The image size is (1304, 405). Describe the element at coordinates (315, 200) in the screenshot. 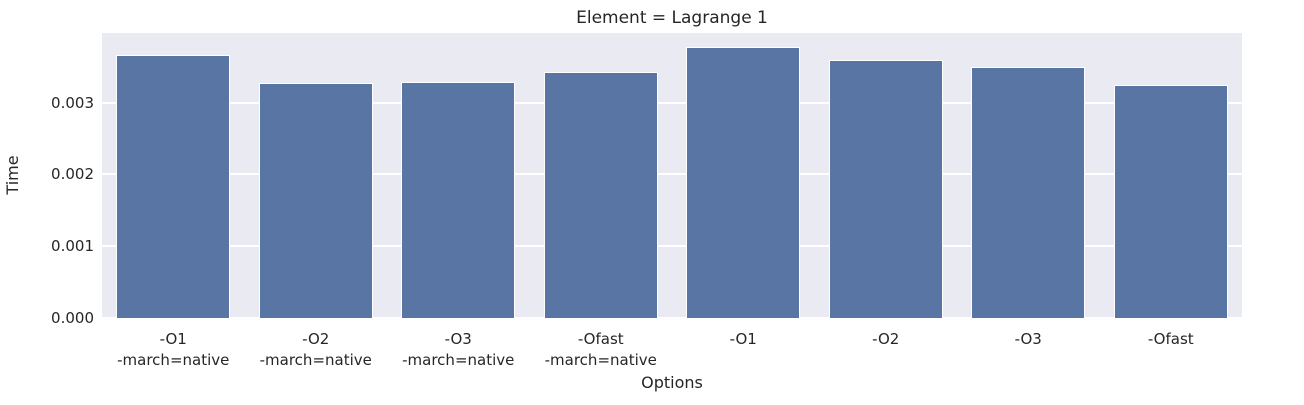

I see `bar--O2-march-native` at that location.